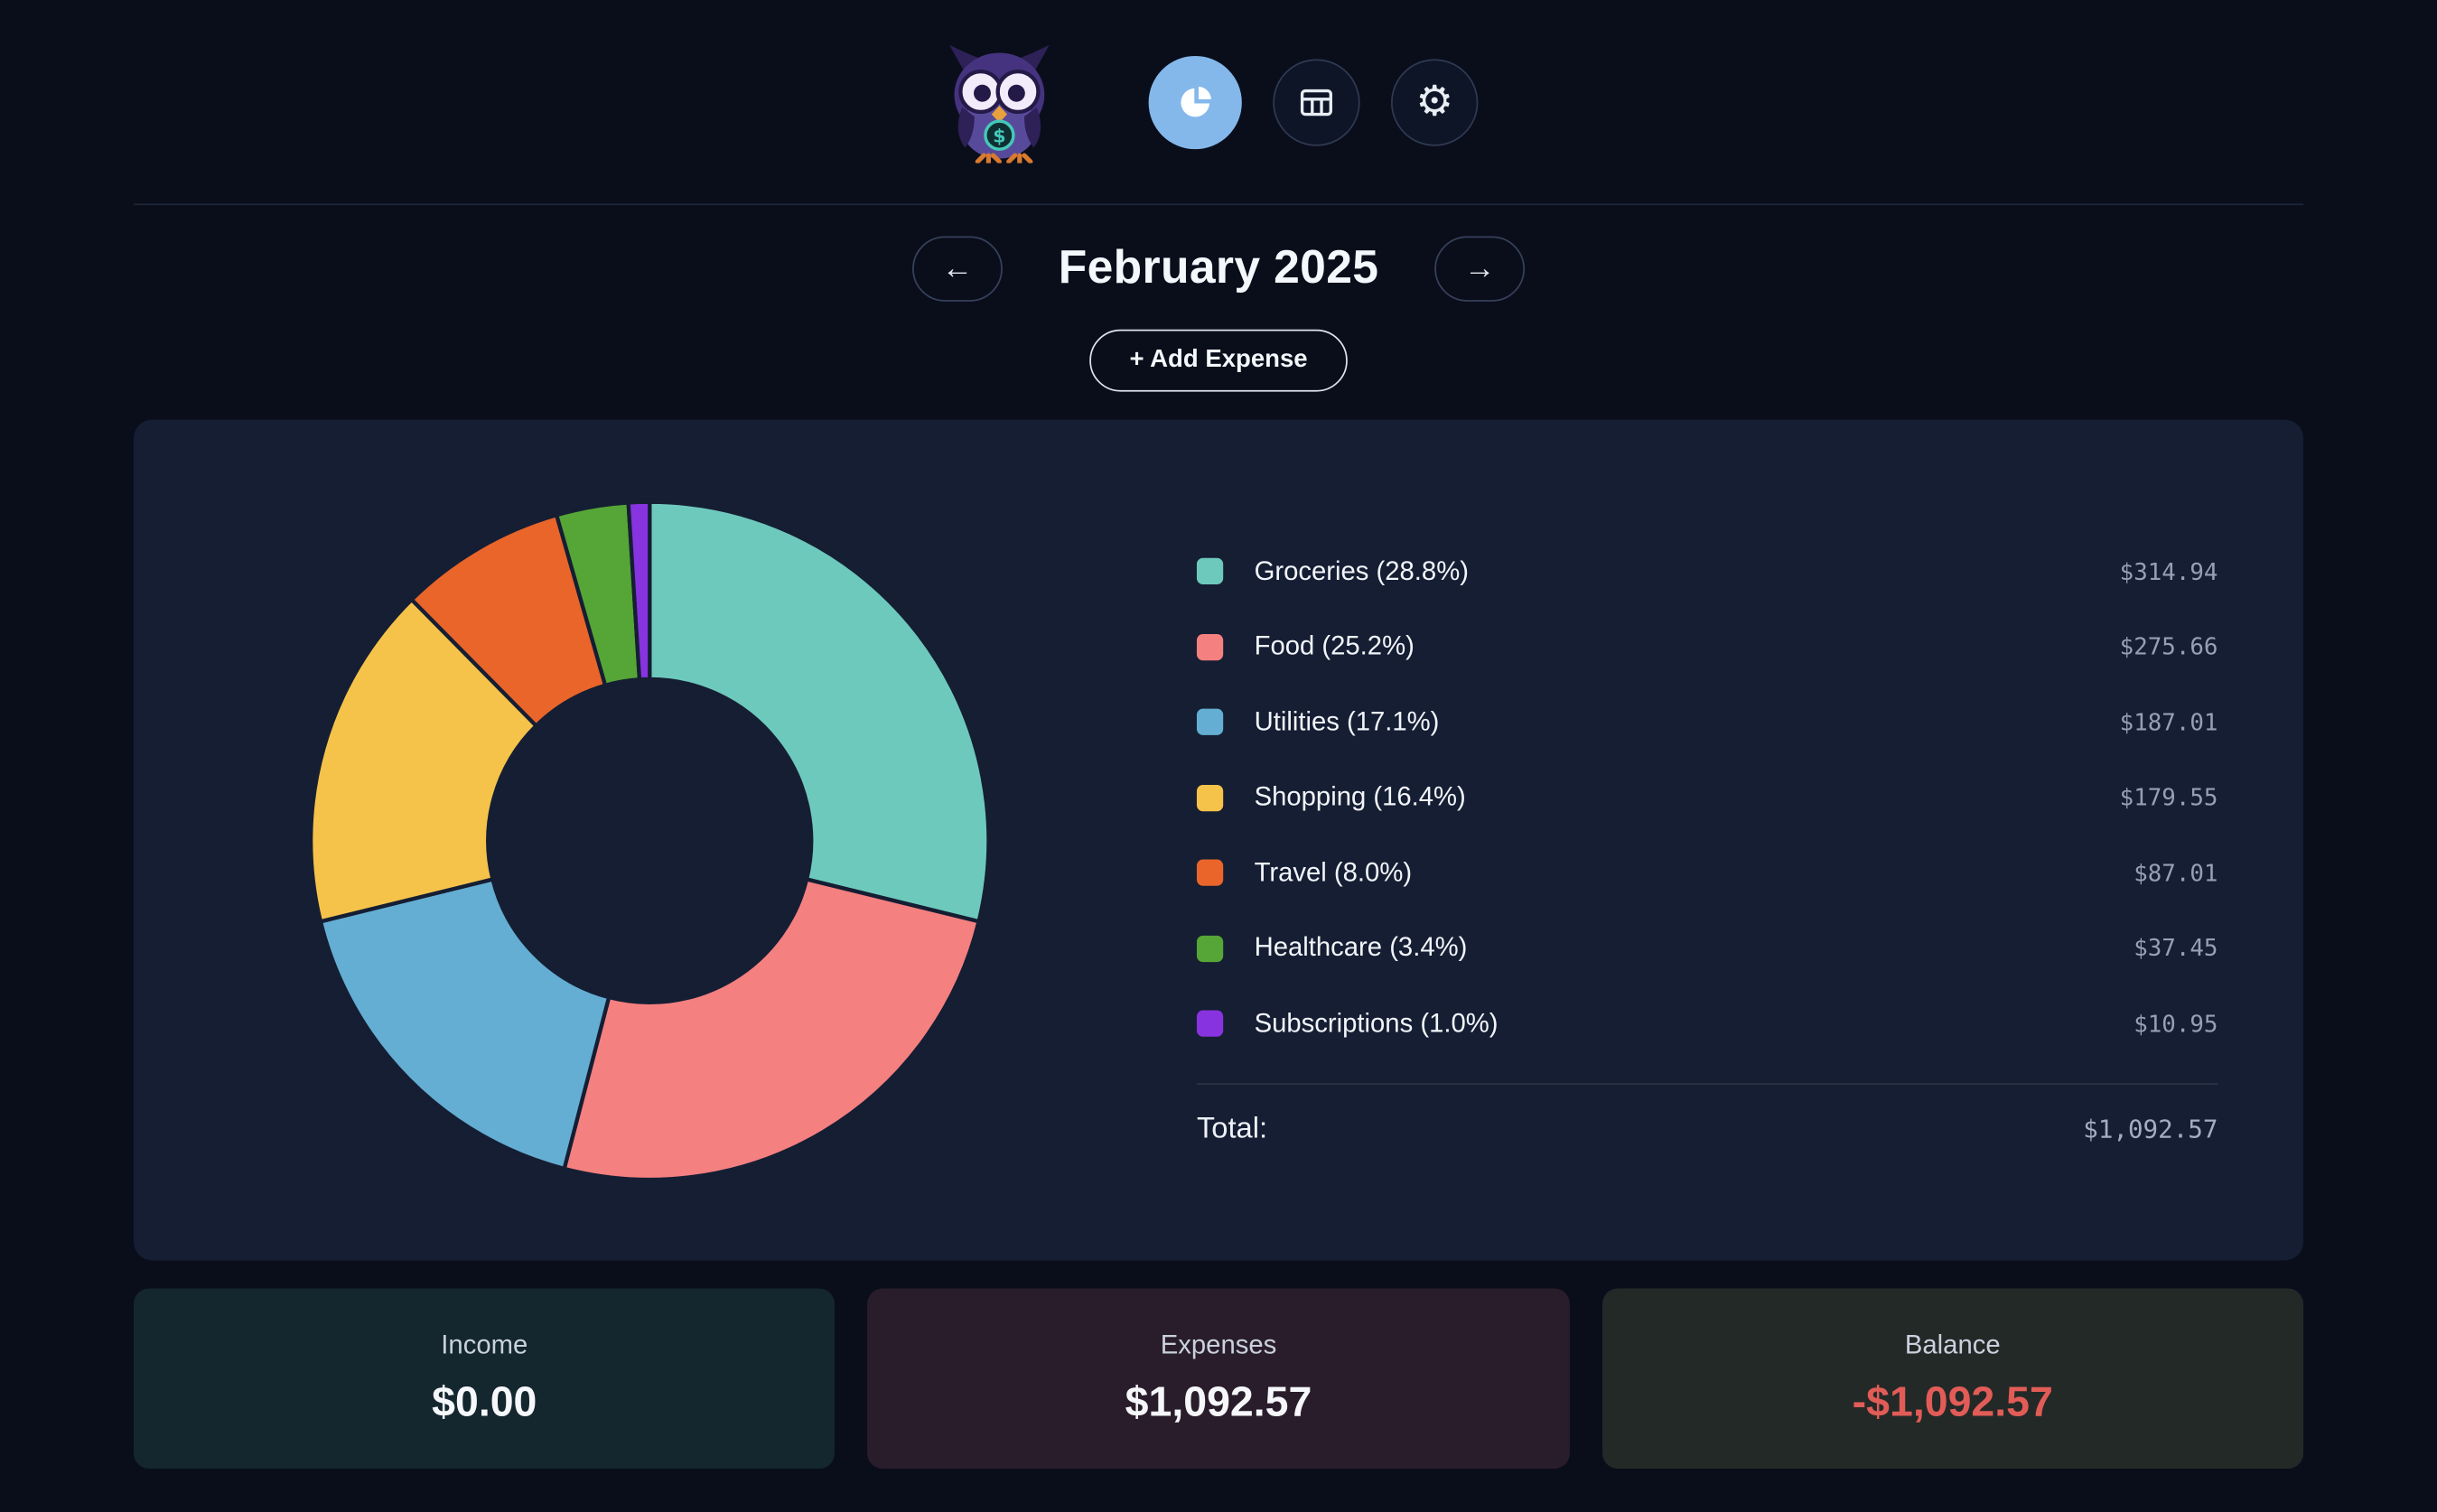 The height and width of the screenshot is (1512, 2437). What do you see at coordinates (2176, 948) in the screenshot?
I see `legend-amount: $37.45` at bounding box center [2176, 948].